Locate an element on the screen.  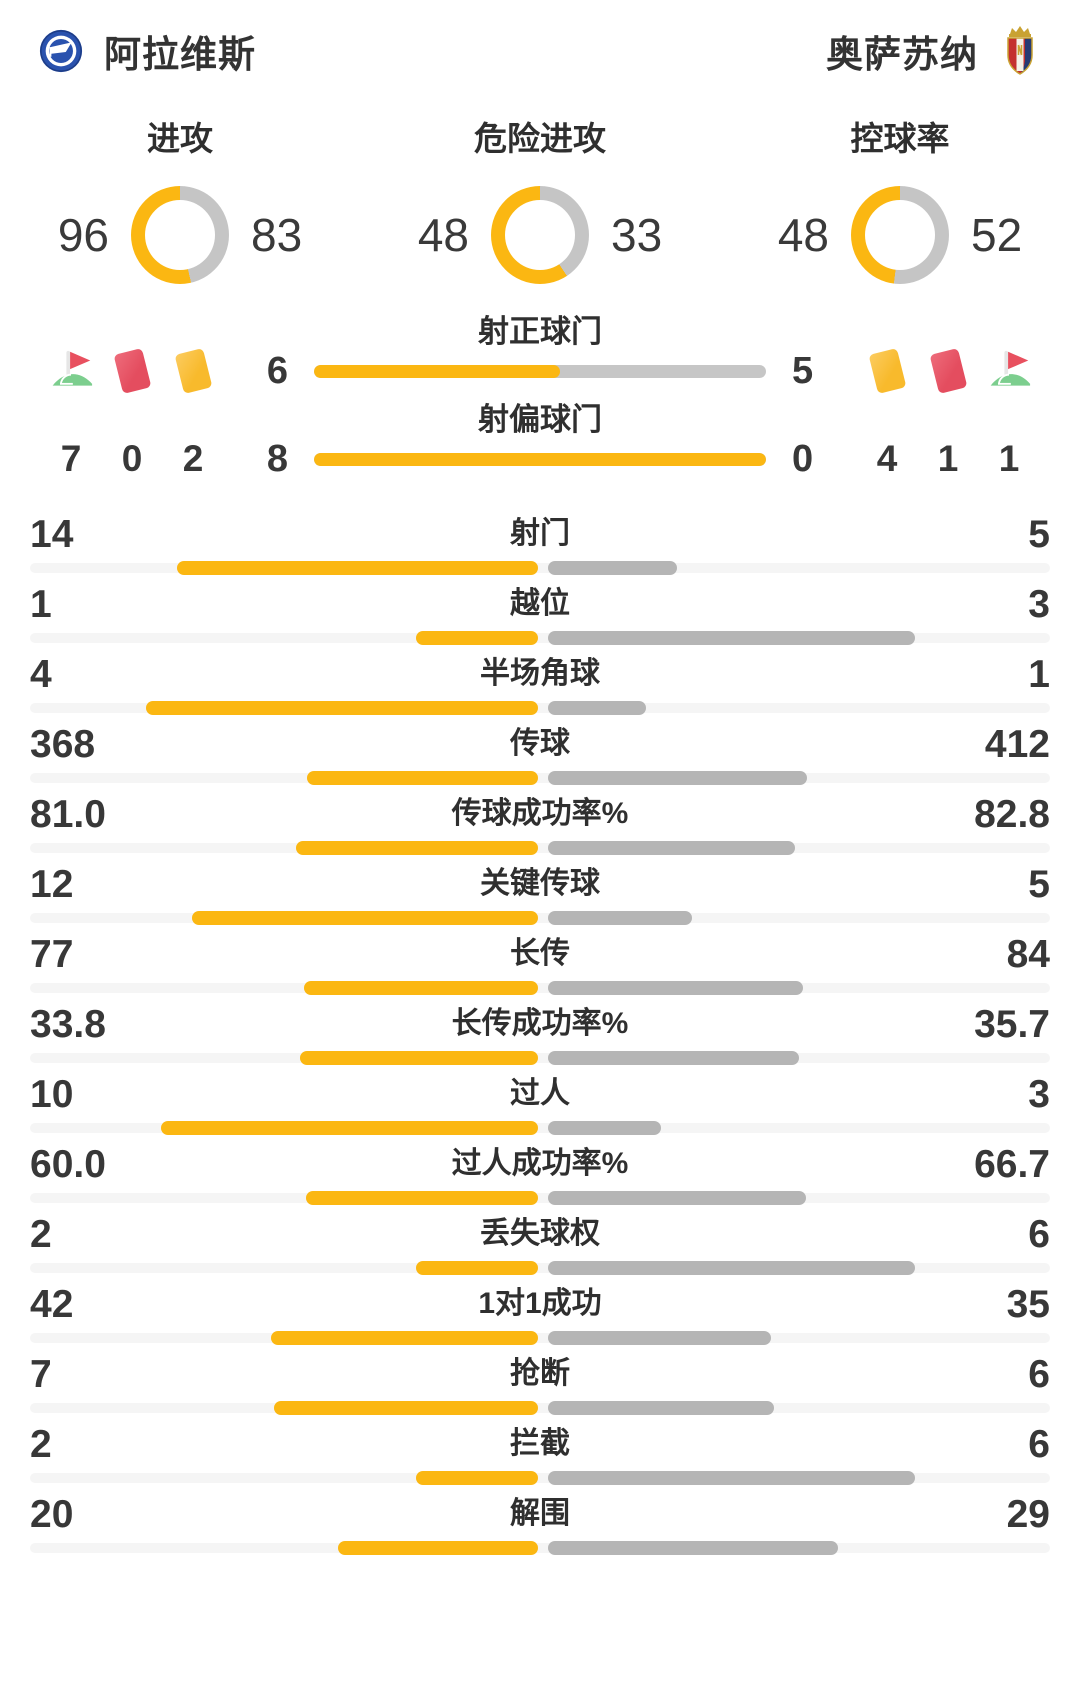
match-header: 阿拉维斯 奥萨苏纳 is located at coordinates (540, 39).